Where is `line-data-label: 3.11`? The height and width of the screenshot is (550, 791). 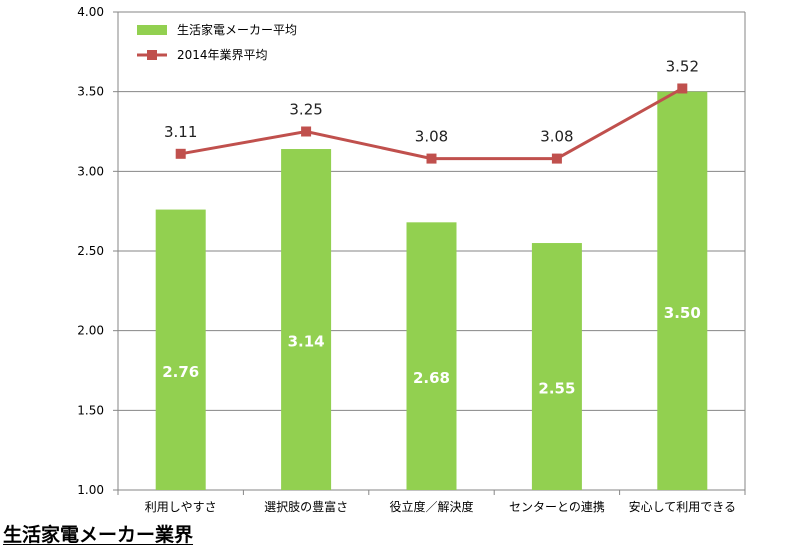 line-data-label: 3.11 is located at coordinates (180, 132).